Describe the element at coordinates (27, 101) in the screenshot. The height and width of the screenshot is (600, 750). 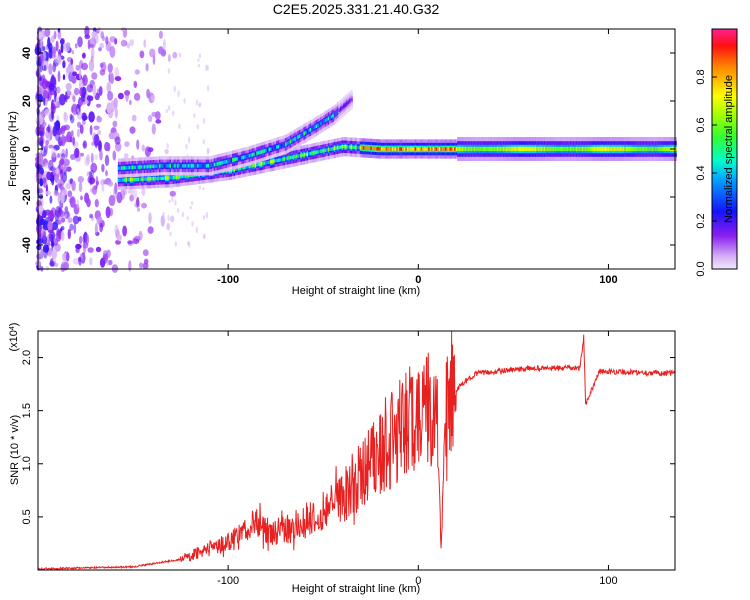
I see `heatmap-y-tick-label: 20` at that location.